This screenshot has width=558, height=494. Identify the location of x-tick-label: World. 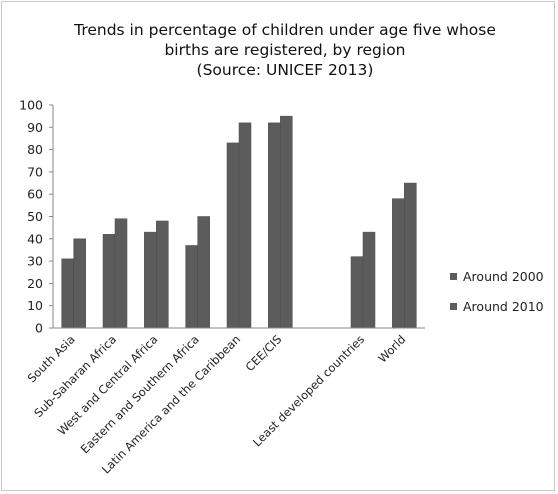
(391, 348).